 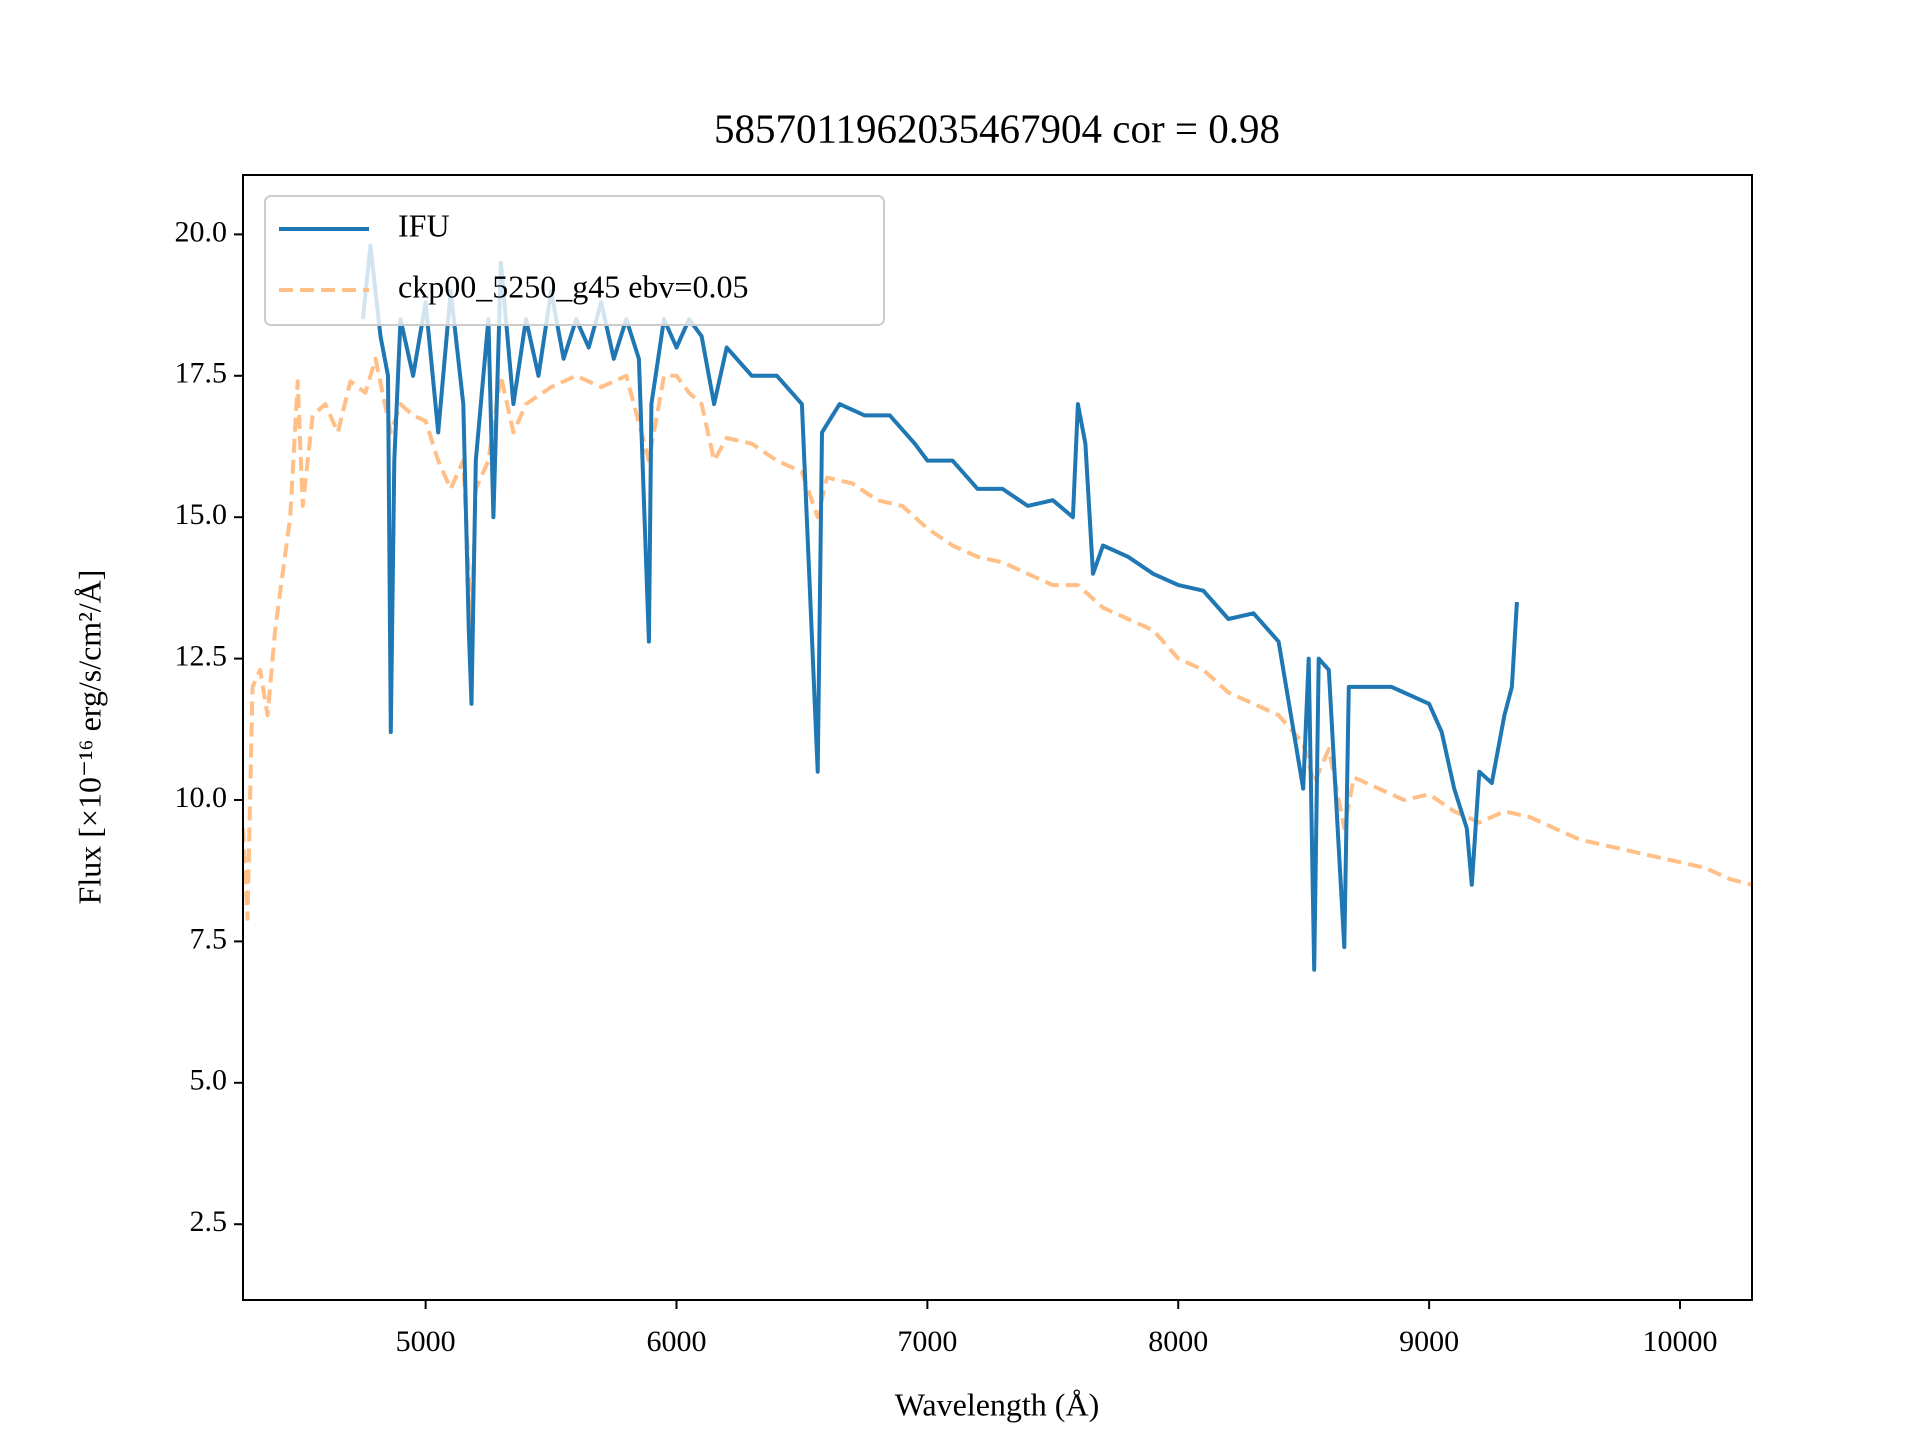 I want to click on legend: IFU ckp00_5250_g45 ebv=0.05, so click(x=574, y=260).